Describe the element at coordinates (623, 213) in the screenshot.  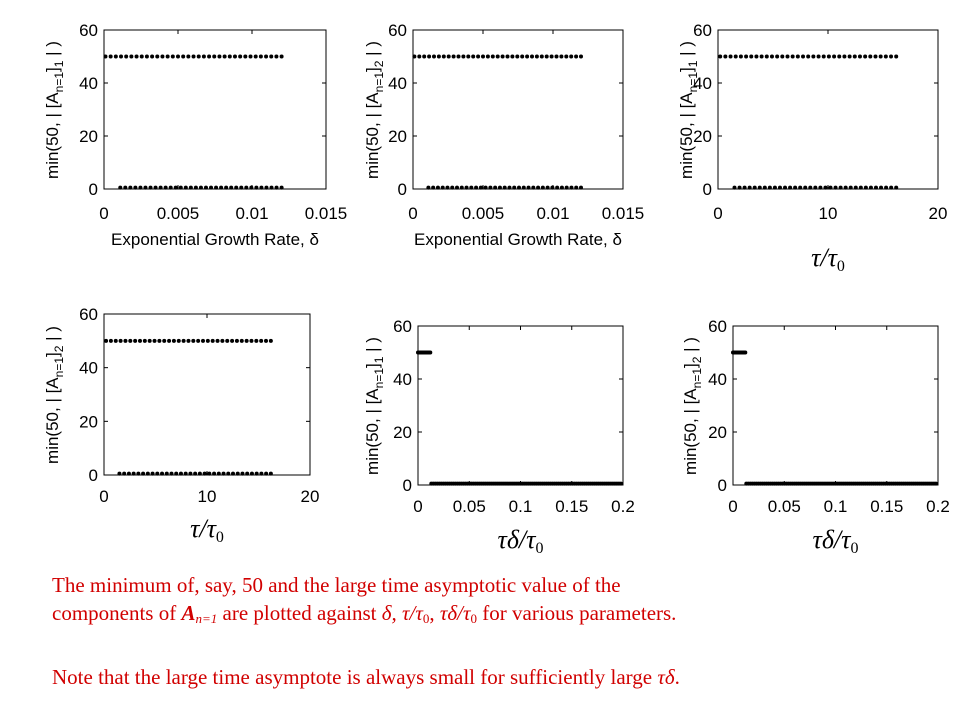
I see `panel-2-xtick-label: 0.015` at that location.